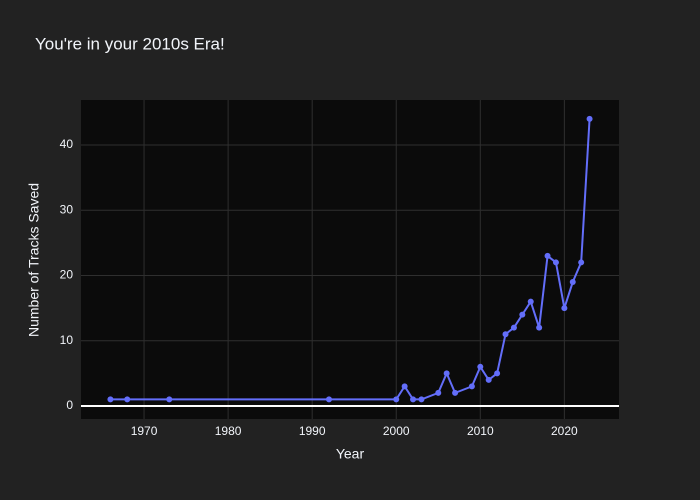 Image resolution: width=700 pixels, height=500 pixels. I want to click on y-tick-label: 30, so click(67, 209).